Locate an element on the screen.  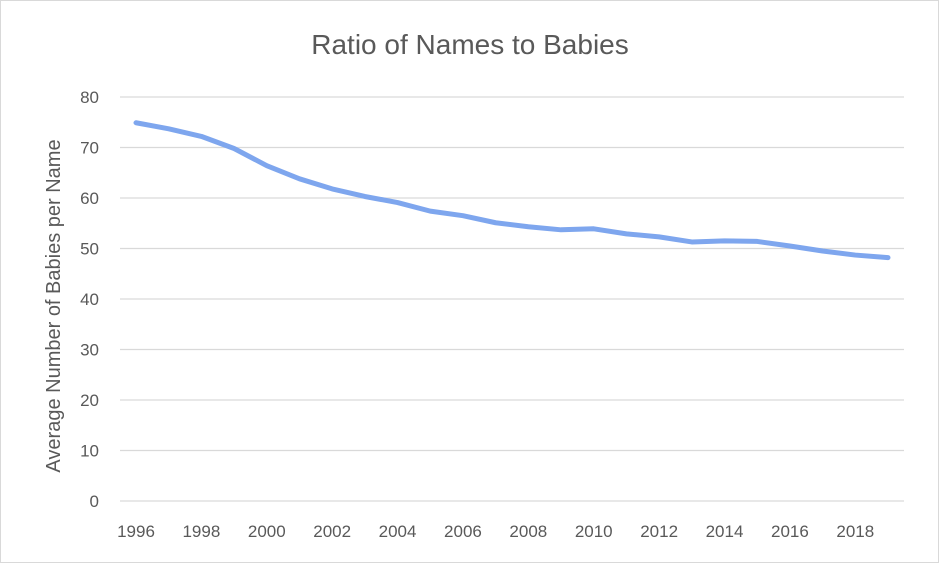
x-tick-label: 2018 is located at coordinates (855, 531).